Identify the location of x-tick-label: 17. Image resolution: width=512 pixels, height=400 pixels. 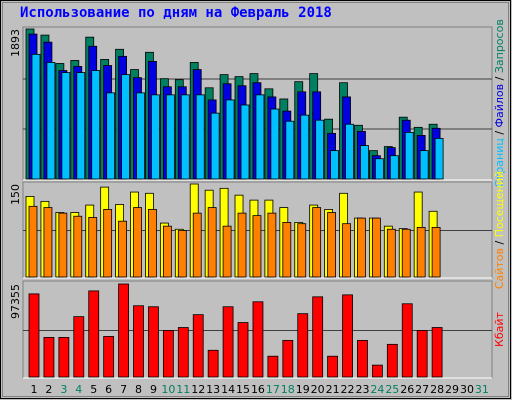
(273, 389).